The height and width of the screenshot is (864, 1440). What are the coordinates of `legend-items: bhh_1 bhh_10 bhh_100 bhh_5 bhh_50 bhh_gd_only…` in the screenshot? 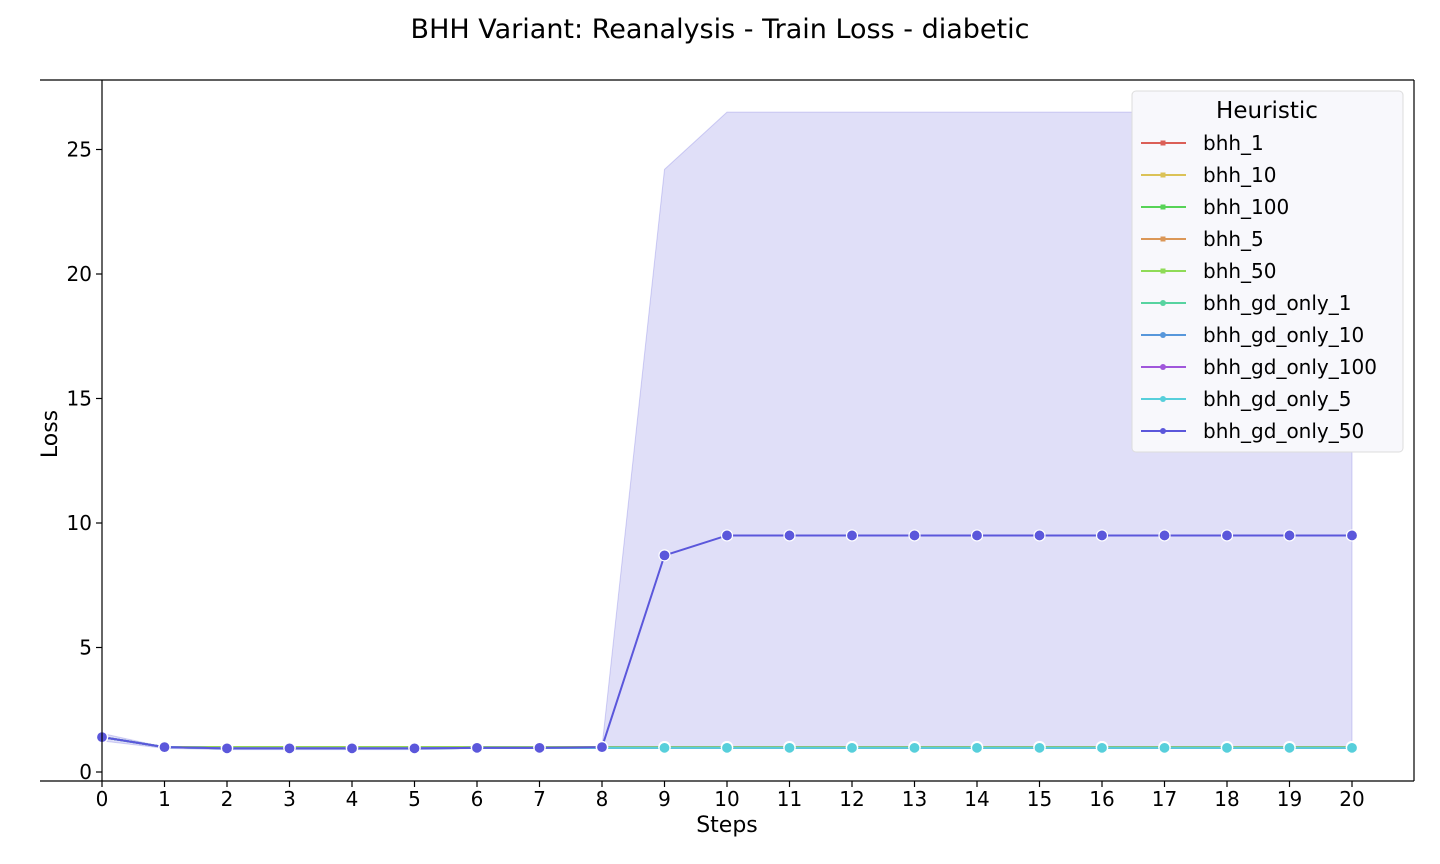 It's located at (1259, 287).